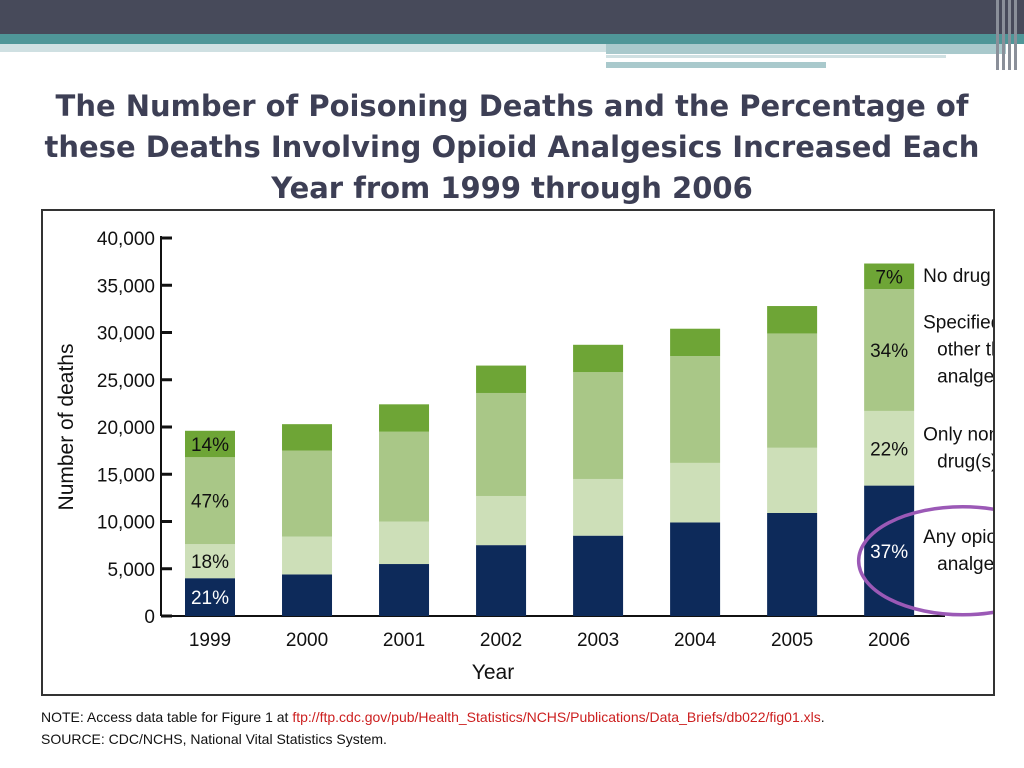  What do you see at coordinates (695, 640) in the screenshot?
I see `x-tick-label: 2004` at bounding box center [695, 640].